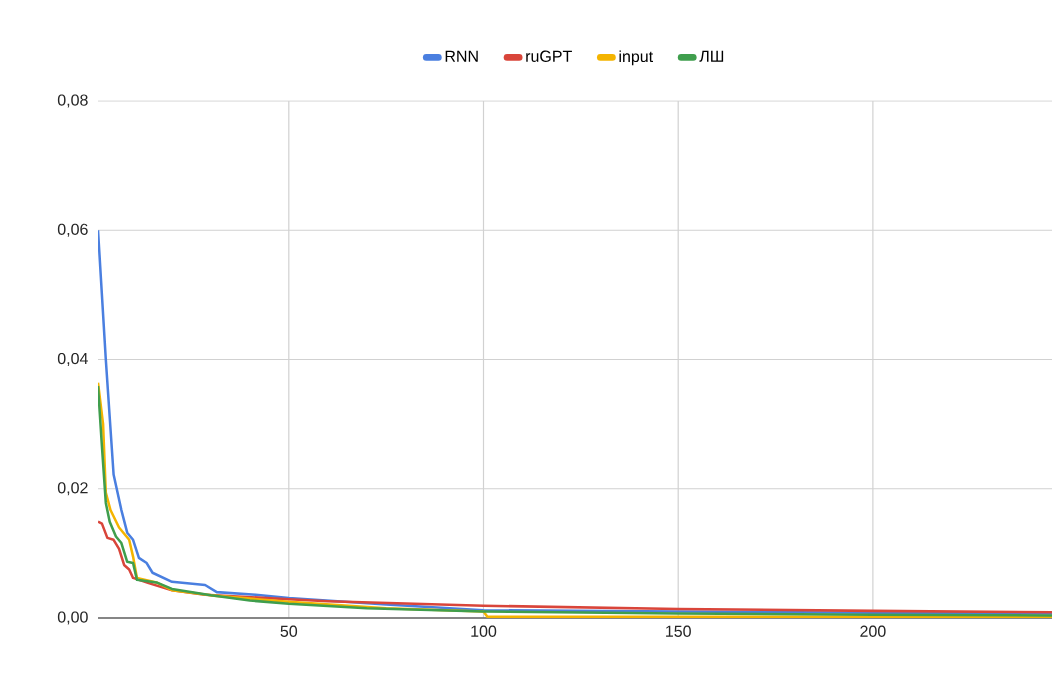 This screenshot has width=1052, height=677. What do you see at coordinates (549, 56) in the screenshot?
I see `legend-label: ruGPT` at bounding box center [549, 56].